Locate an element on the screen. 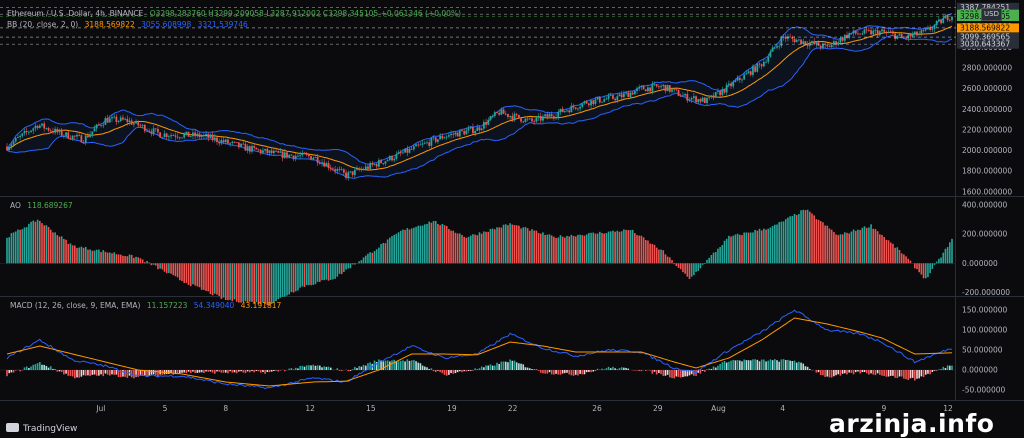 This screenshot has height=438, width=1024. ao-label: AO is located at coordinates (15, 205).